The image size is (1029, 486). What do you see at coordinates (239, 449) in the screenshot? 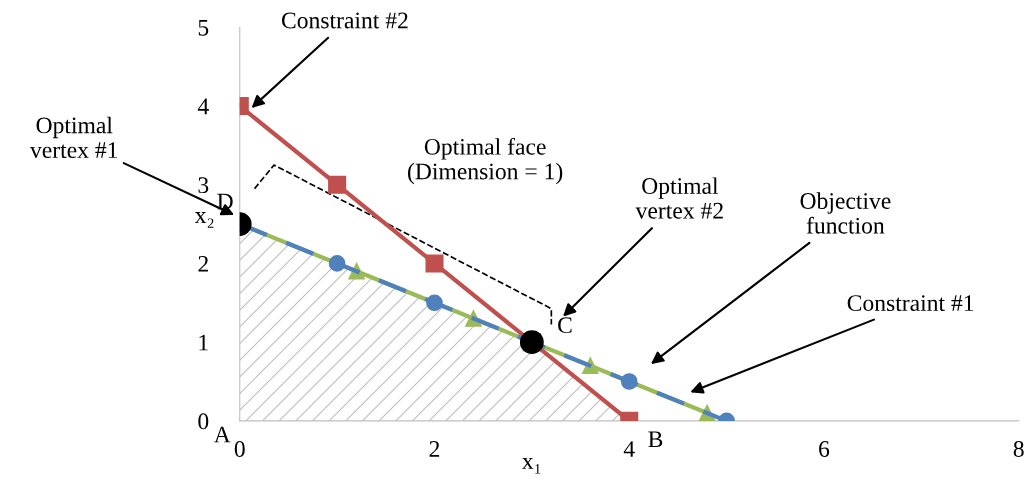
I see `x-tick-label: 0` at bounding box center [239, 449].